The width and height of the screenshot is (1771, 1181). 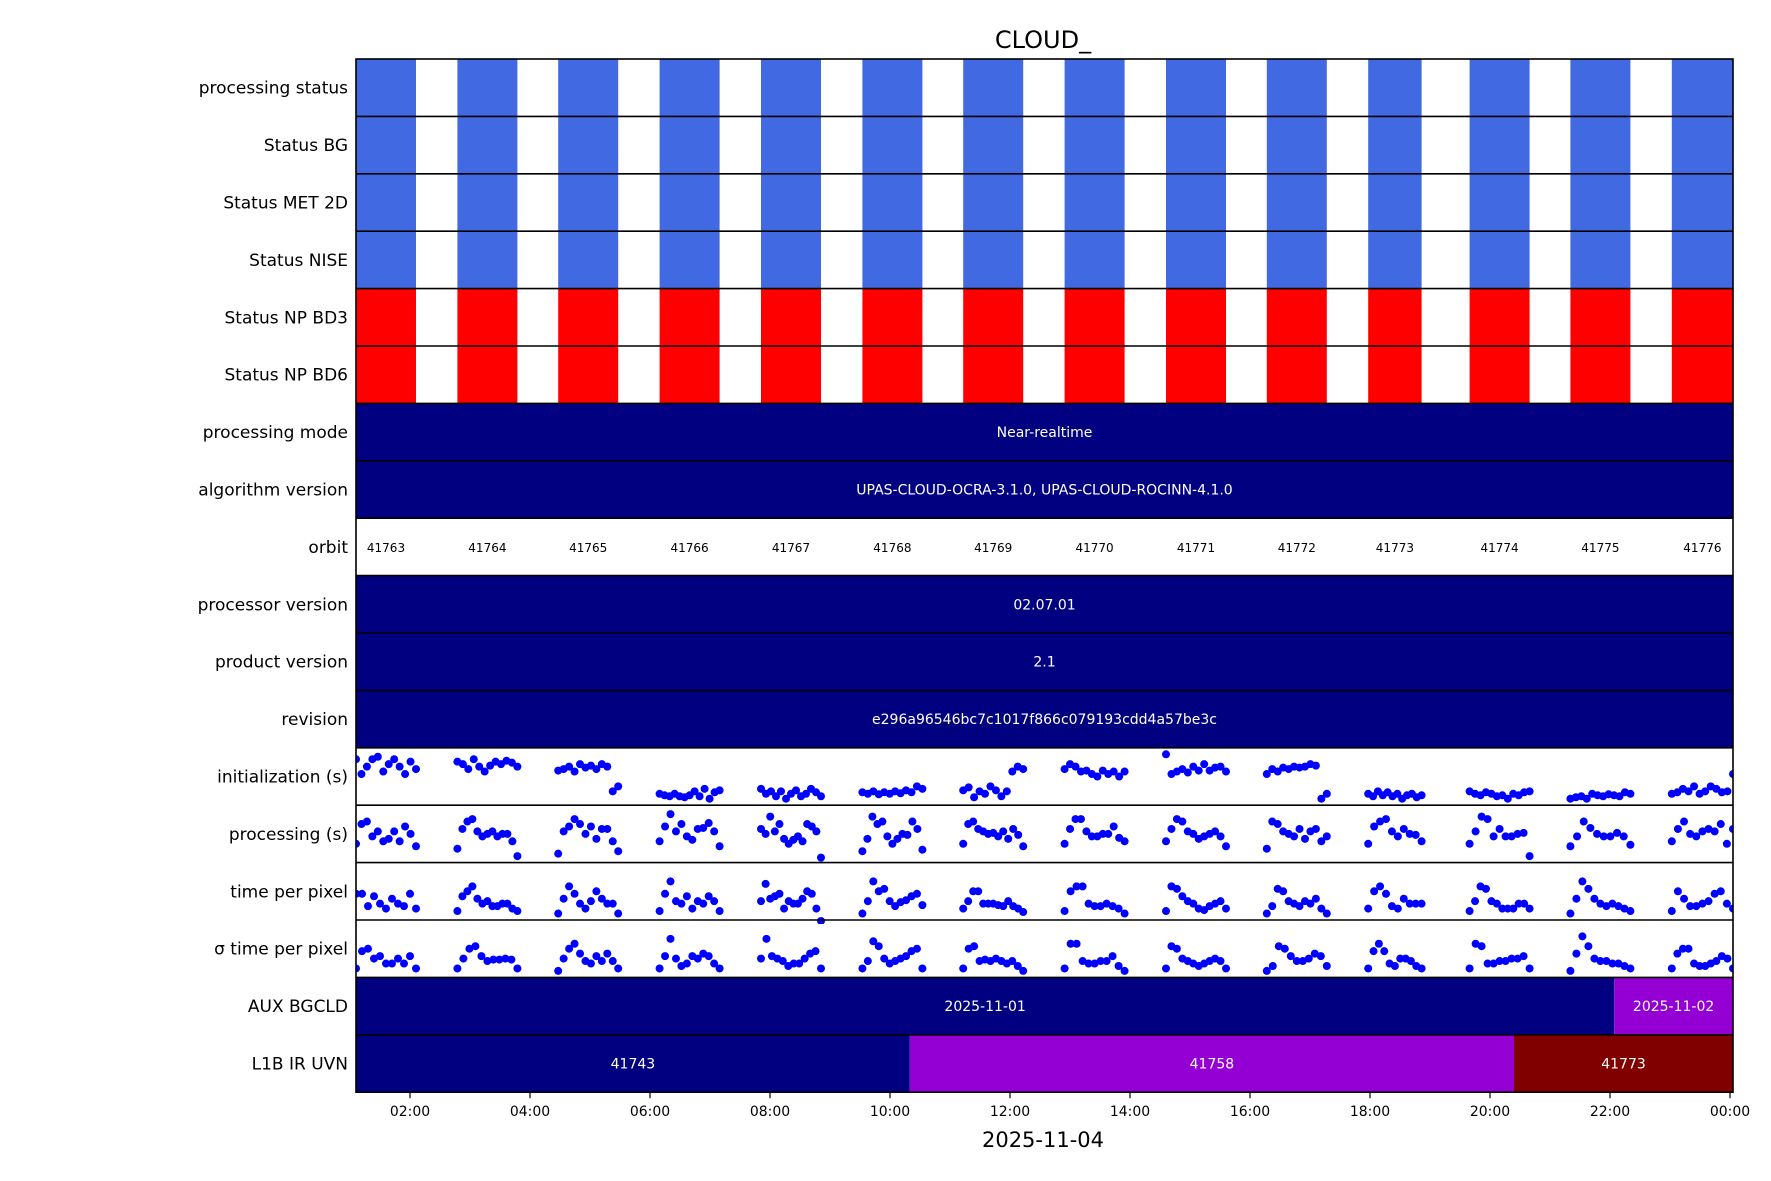 What do you see at coordinates (306, 146) in the screenshot?
I see `row-label: Status BG` at bounding box center [306, 146].